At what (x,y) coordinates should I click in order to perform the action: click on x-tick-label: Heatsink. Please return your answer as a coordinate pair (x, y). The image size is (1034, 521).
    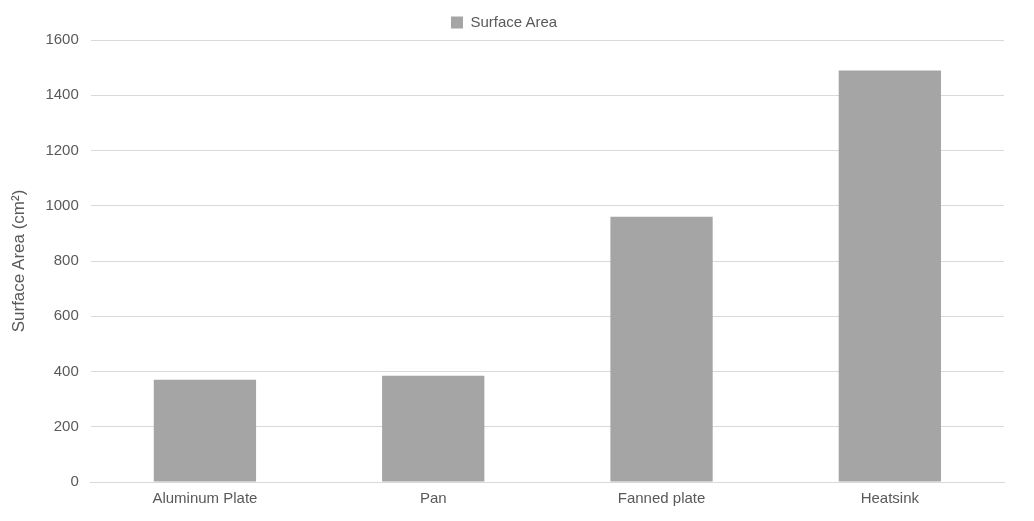
    Looking at the image, I should click on (890, 498).